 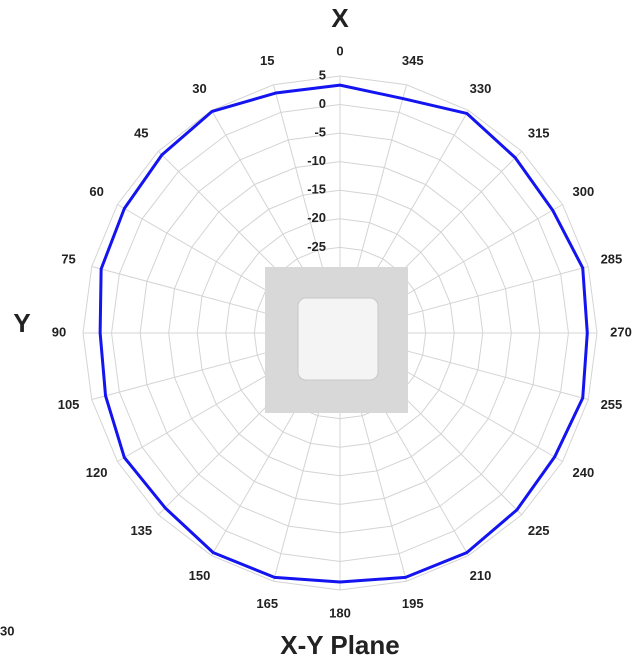 I want to click on angle-label: 30, so click(x=199, y=88).